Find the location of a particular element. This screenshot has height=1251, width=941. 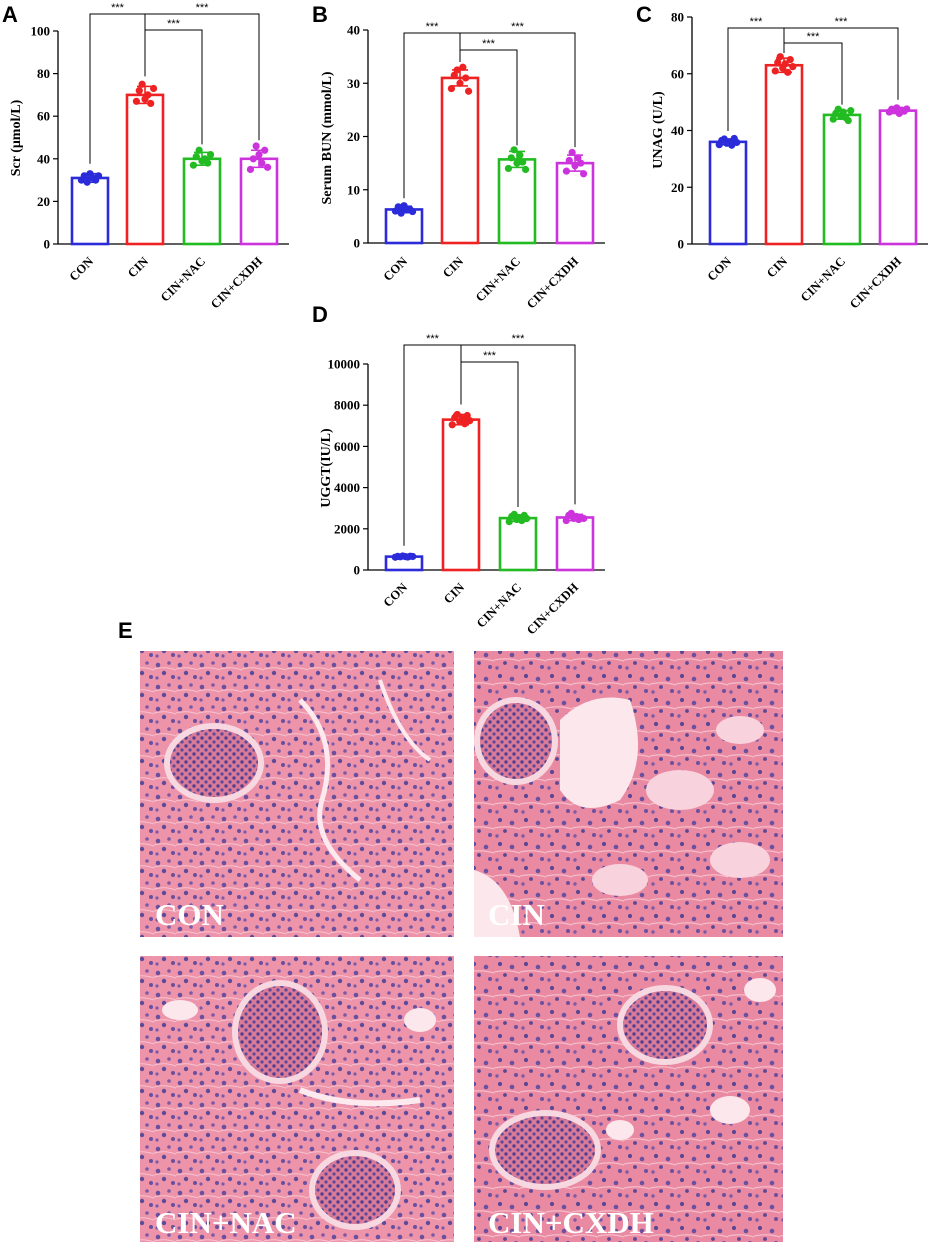

y-tick-label: 4000 is located at coordinates (347, 487).